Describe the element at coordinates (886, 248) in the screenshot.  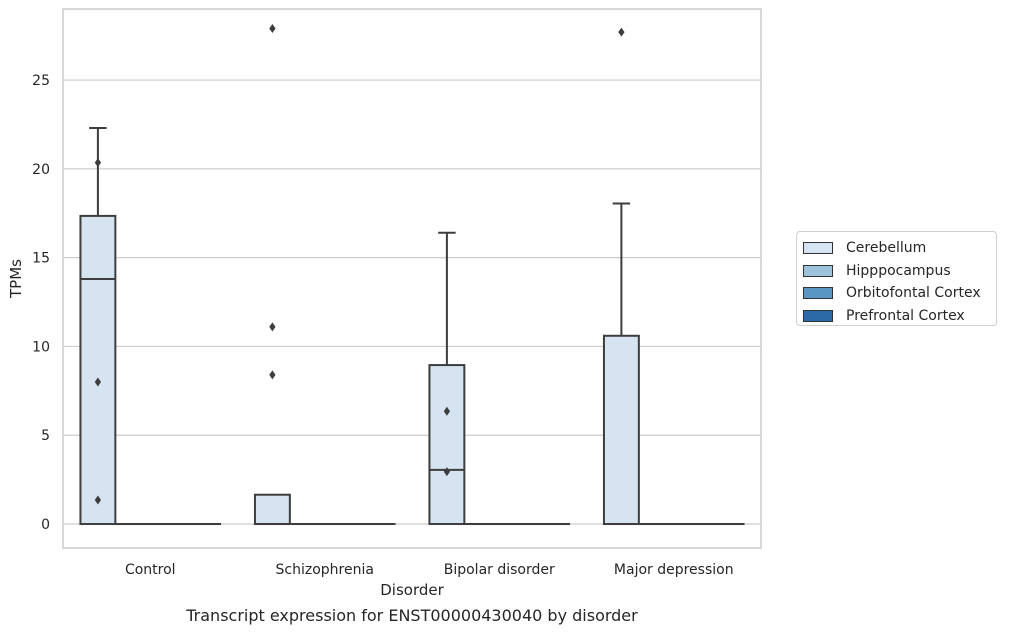
I see `legend-label: Cerebellum` at that location.